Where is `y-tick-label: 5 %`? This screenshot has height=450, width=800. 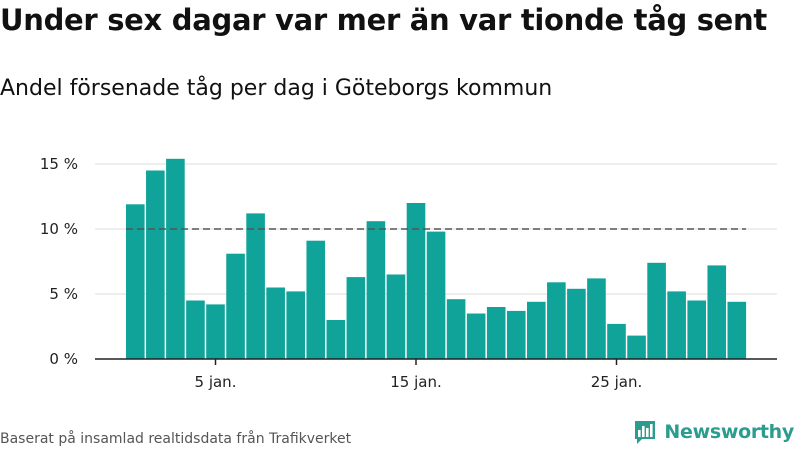
y-tick-label: 5 % is located at coordinates (63, 294).